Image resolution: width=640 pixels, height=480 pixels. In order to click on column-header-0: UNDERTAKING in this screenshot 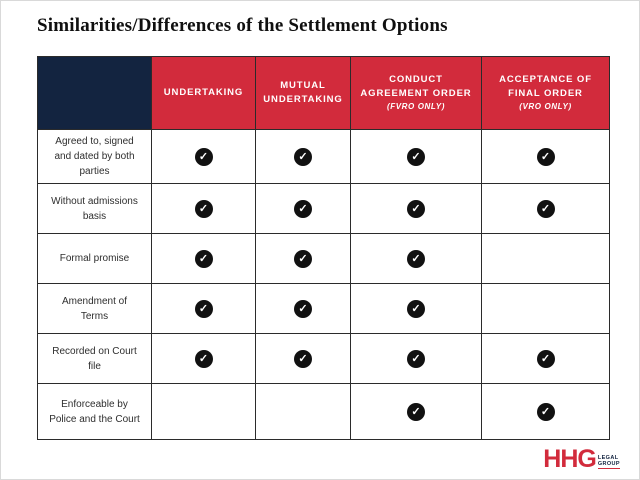, I will do `click(203, 93)`.